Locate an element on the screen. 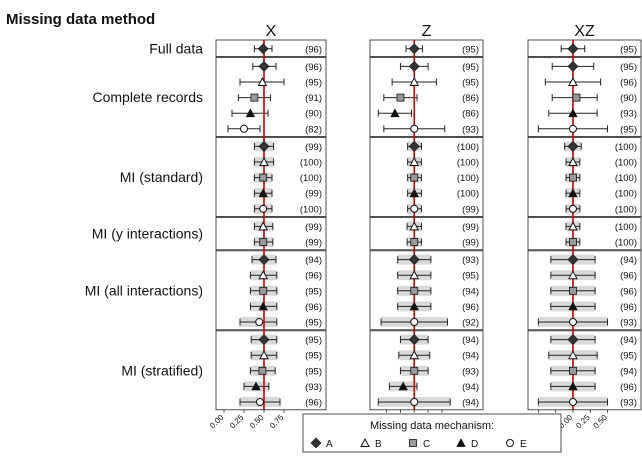 The height and width of the screenshot is (459, 642). legend-label: C is located at coordinates (426, 444).